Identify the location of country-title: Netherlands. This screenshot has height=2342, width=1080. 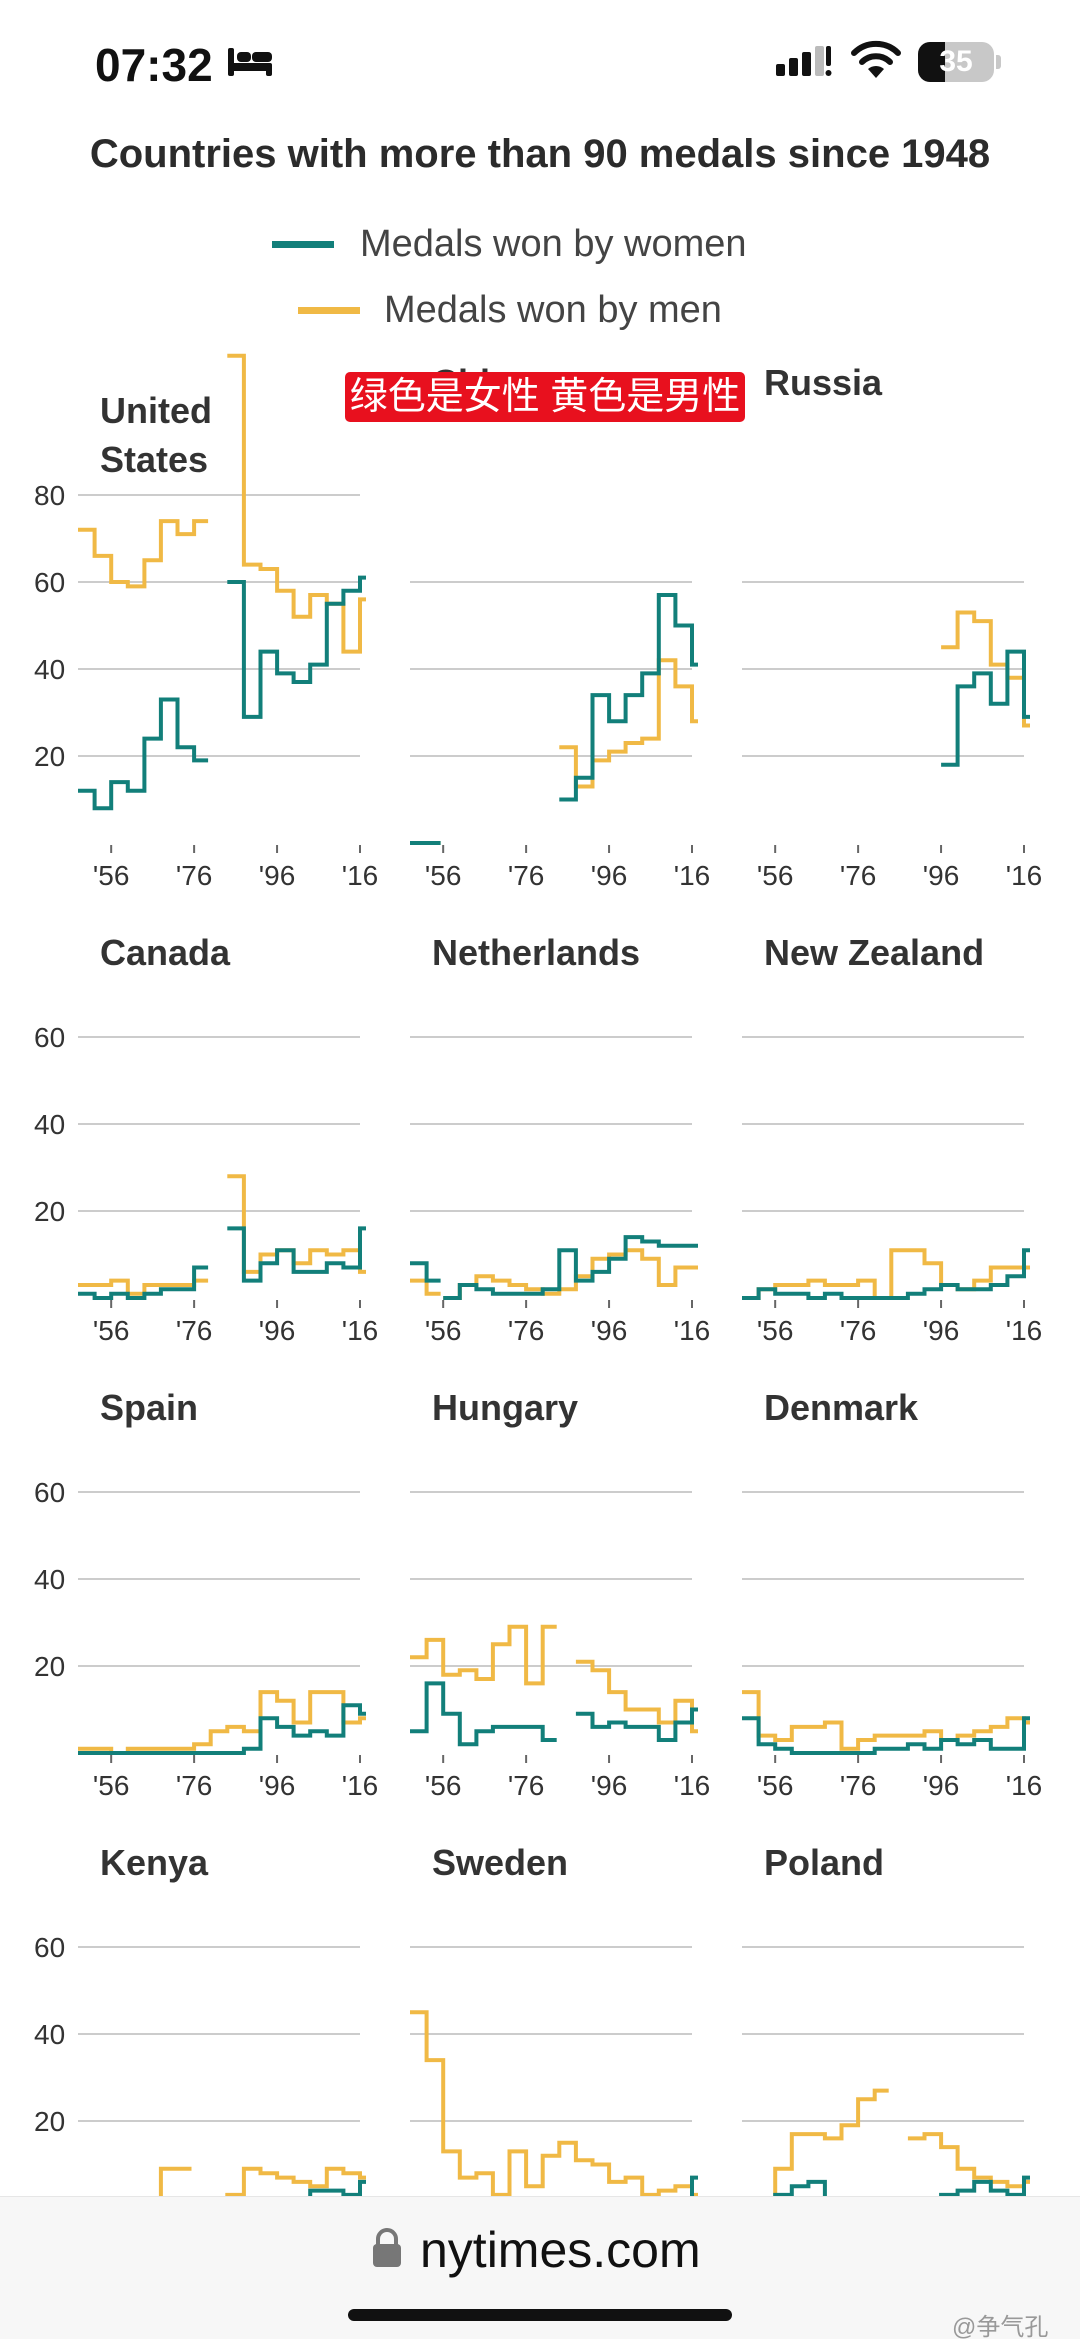
(536, 952).